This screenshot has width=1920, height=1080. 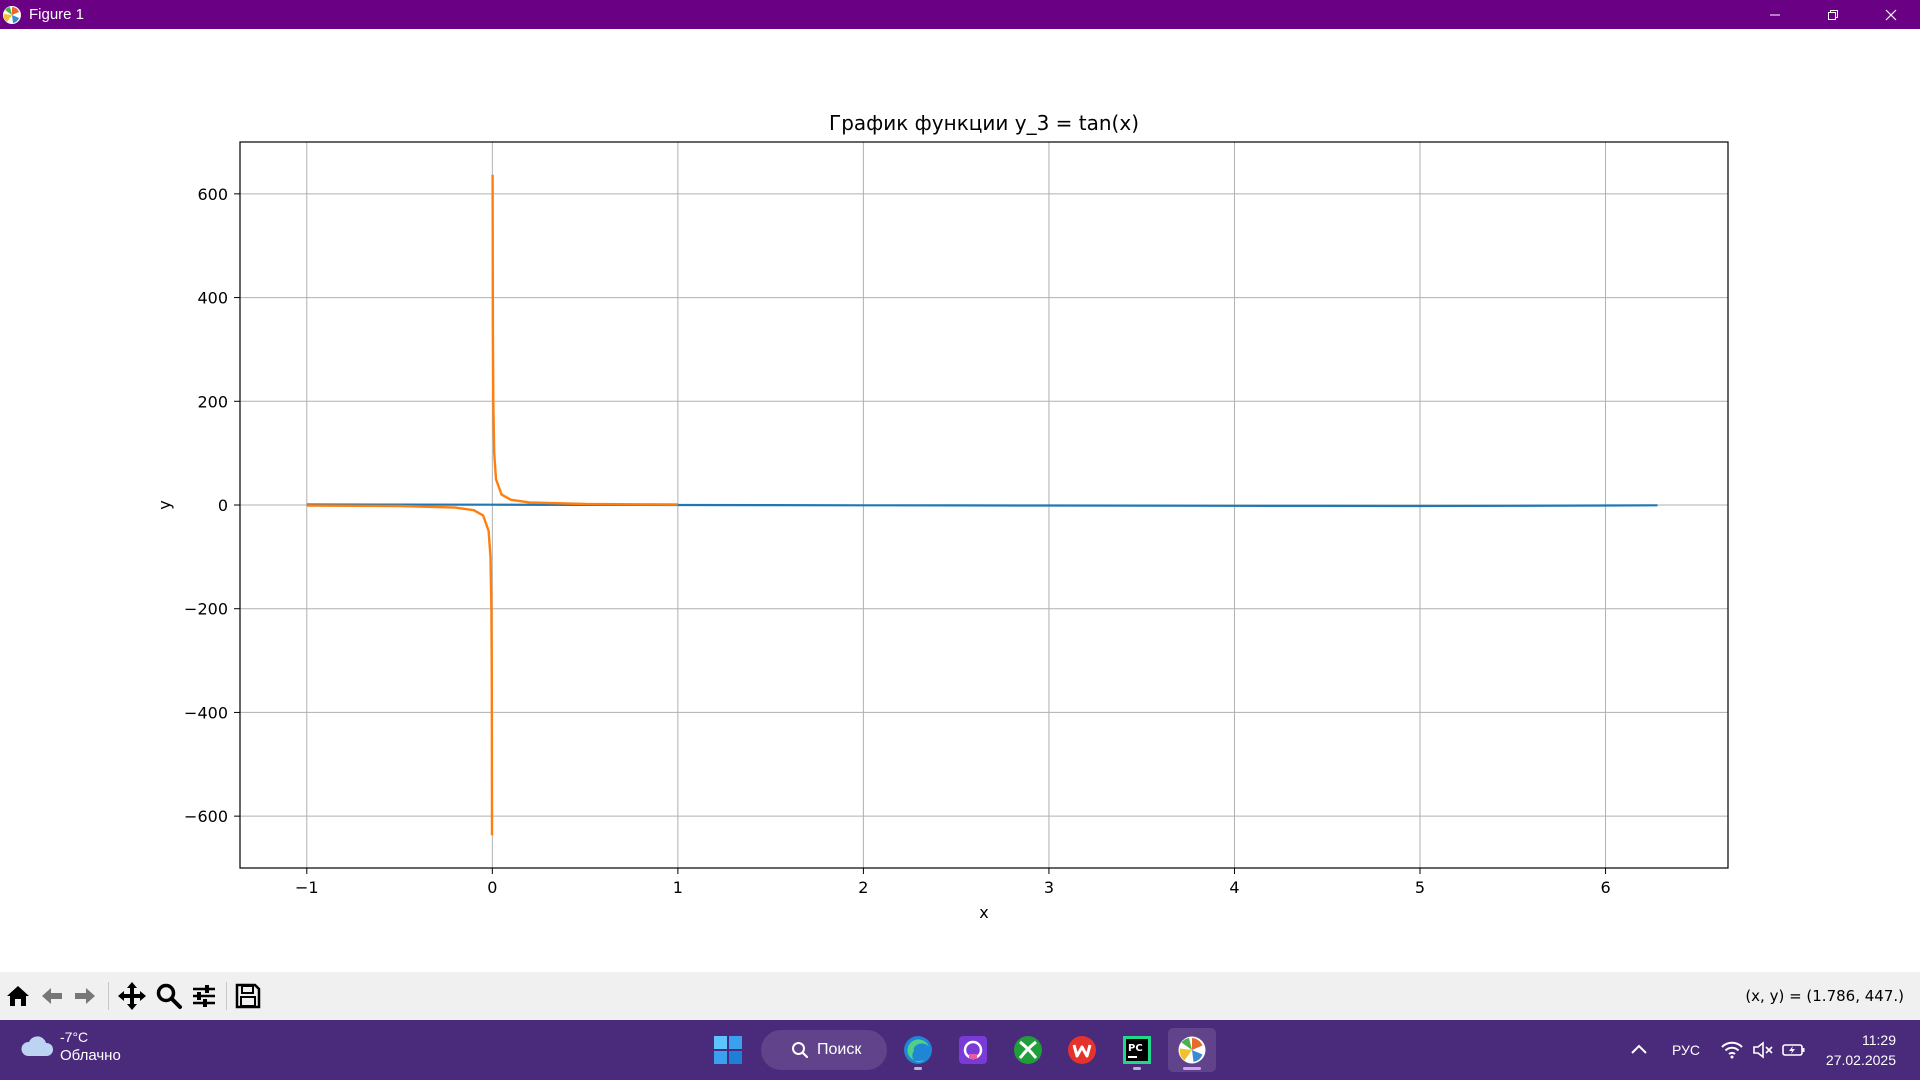 What do you see at coordinates (1420, 887) in the screenshot?
I see `x-tick-label: 5` at bounding box center [1420, 887].